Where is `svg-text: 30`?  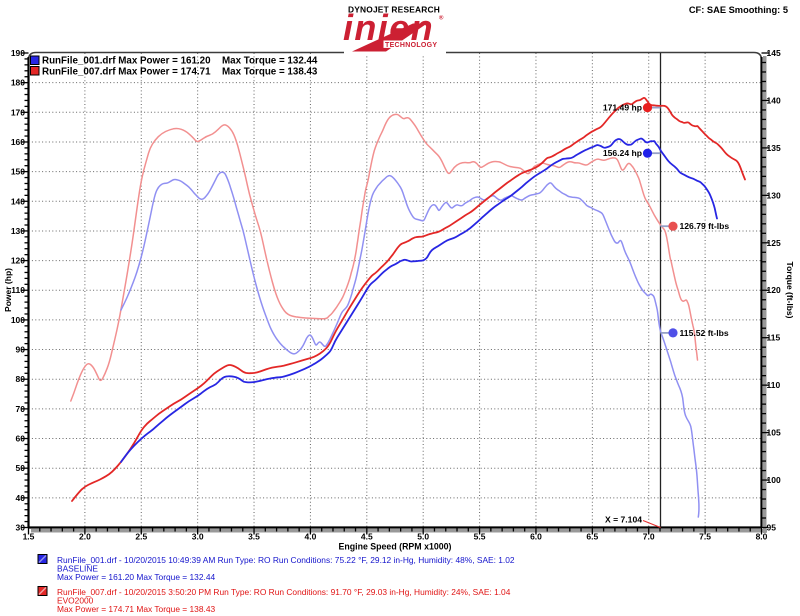 svg-text: 30 is located at coordinates (21, 528).